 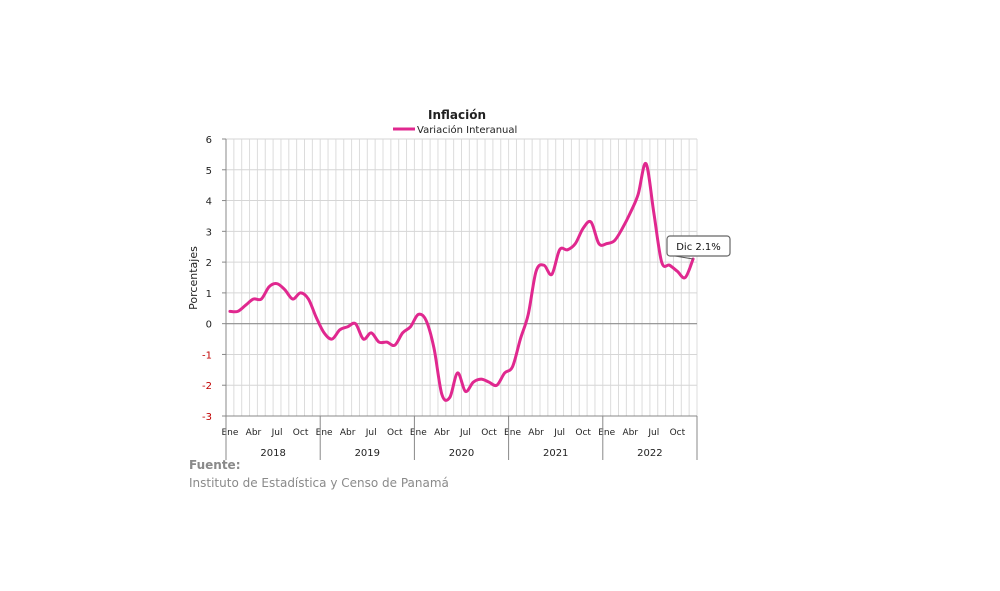 What do you see at coordinates (457, 115) in the screenshot?
I see `chart-title: Inflación` at bounding box center [457, 115].